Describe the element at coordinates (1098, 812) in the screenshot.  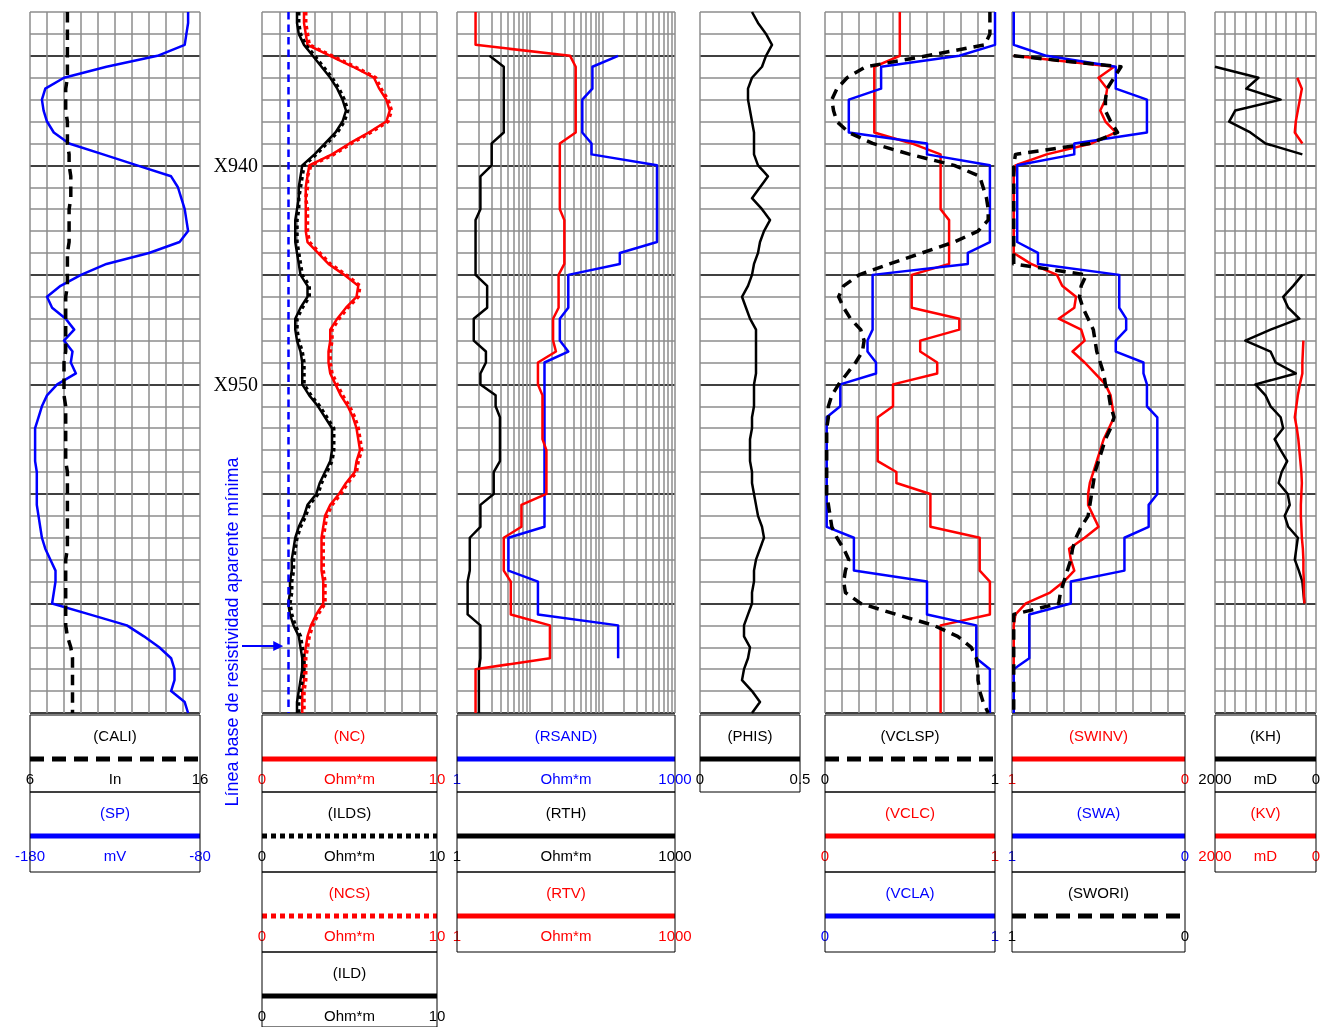
I see `text: (SWA)` at that location.